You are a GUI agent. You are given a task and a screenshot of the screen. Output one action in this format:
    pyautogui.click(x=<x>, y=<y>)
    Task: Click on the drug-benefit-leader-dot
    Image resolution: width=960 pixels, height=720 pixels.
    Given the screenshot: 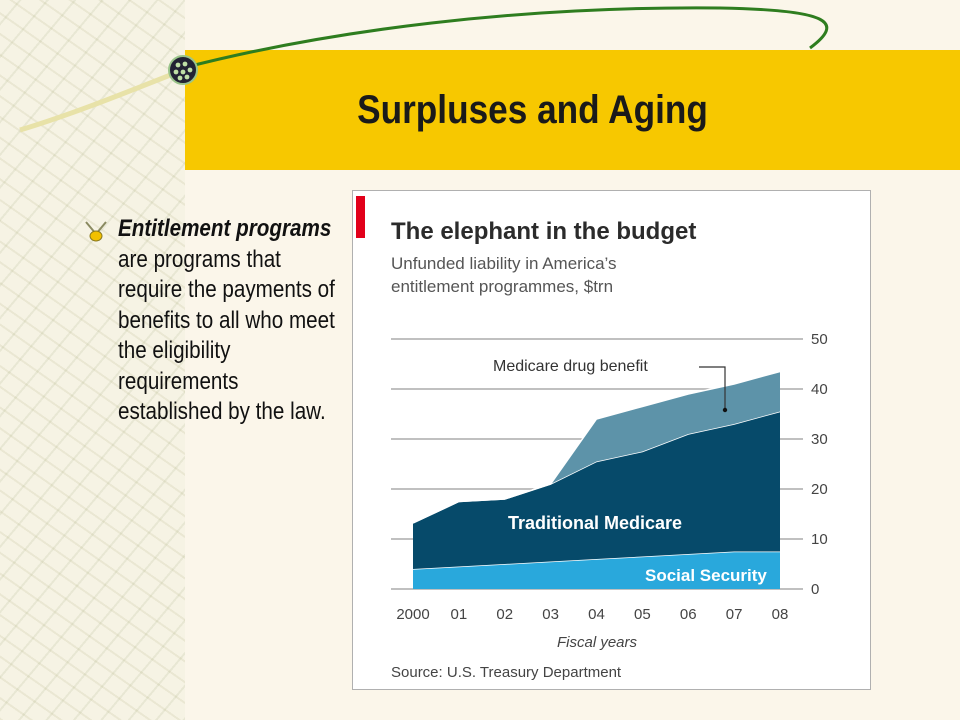 What is the action you would take?
    pyautogui.click(x=725, y=410)
    